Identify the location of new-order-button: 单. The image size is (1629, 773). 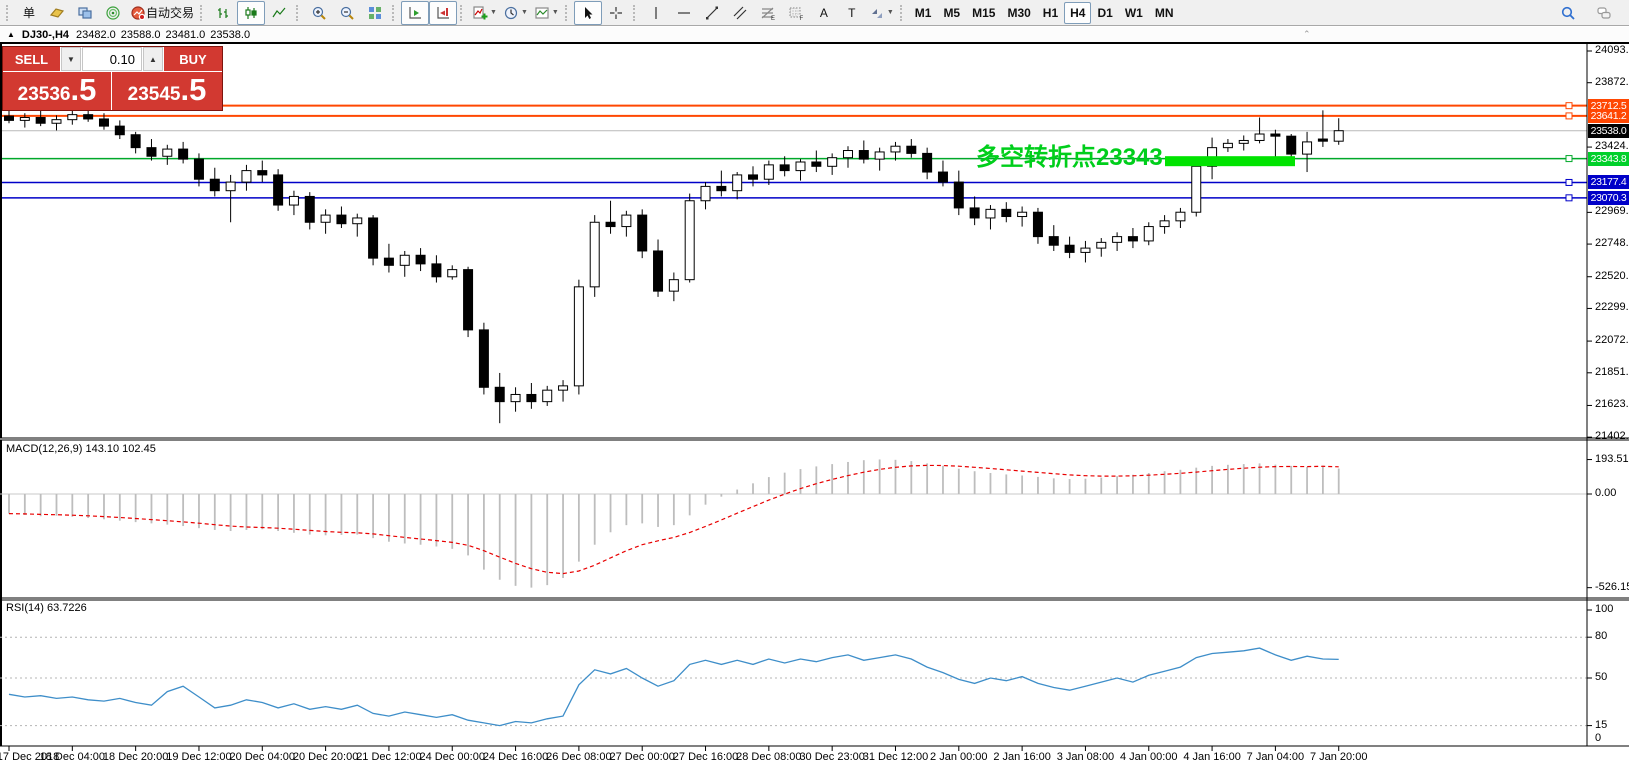
(28, 13).